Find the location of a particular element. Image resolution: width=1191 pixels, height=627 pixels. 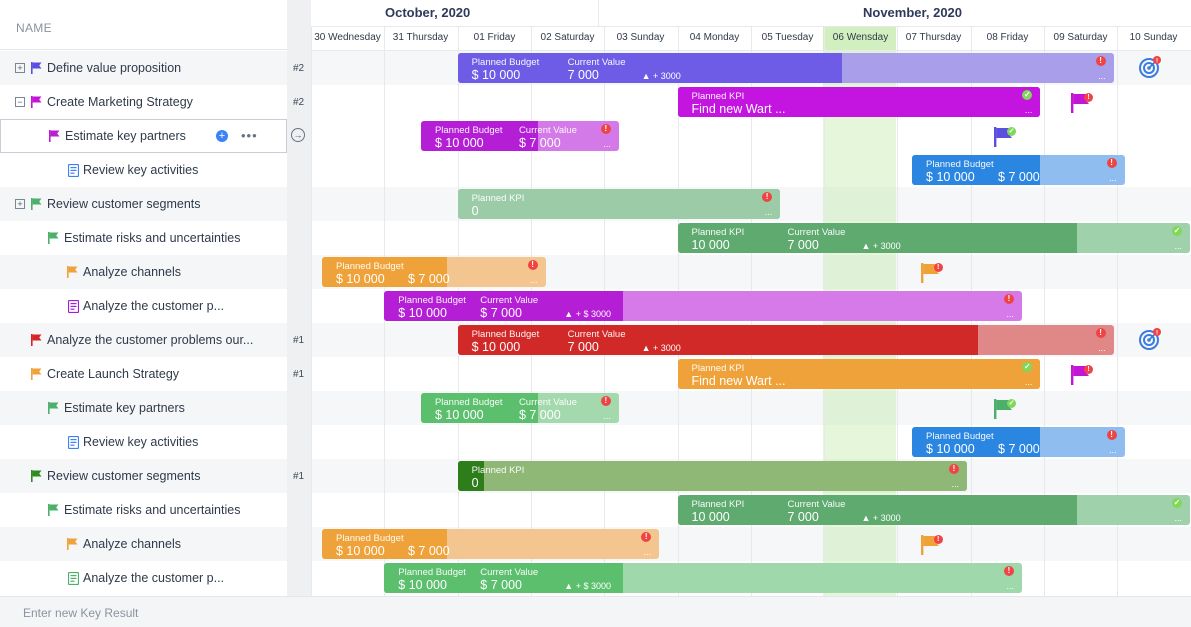

task-row: Create Launch Strategy is located at coordinates (143, 374).